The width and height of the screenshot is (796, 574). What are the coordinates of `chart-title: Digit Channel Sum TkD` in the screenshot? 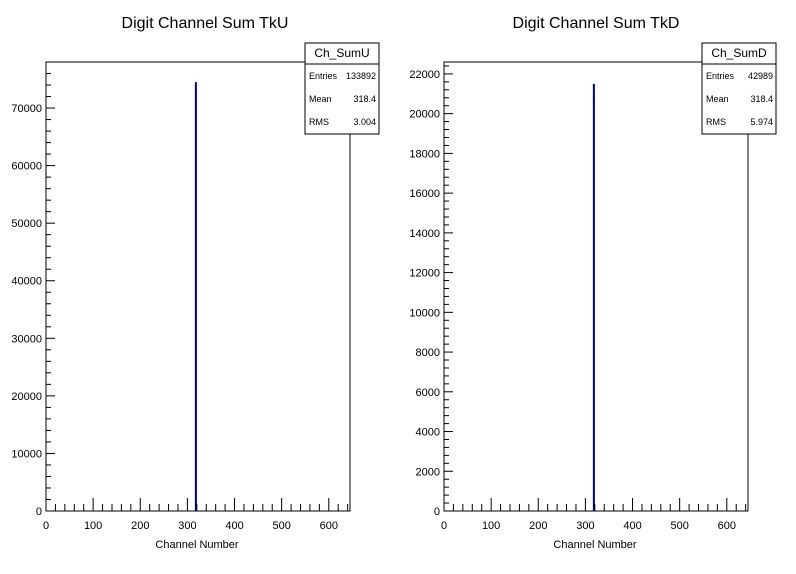 It's located at (596, 23).